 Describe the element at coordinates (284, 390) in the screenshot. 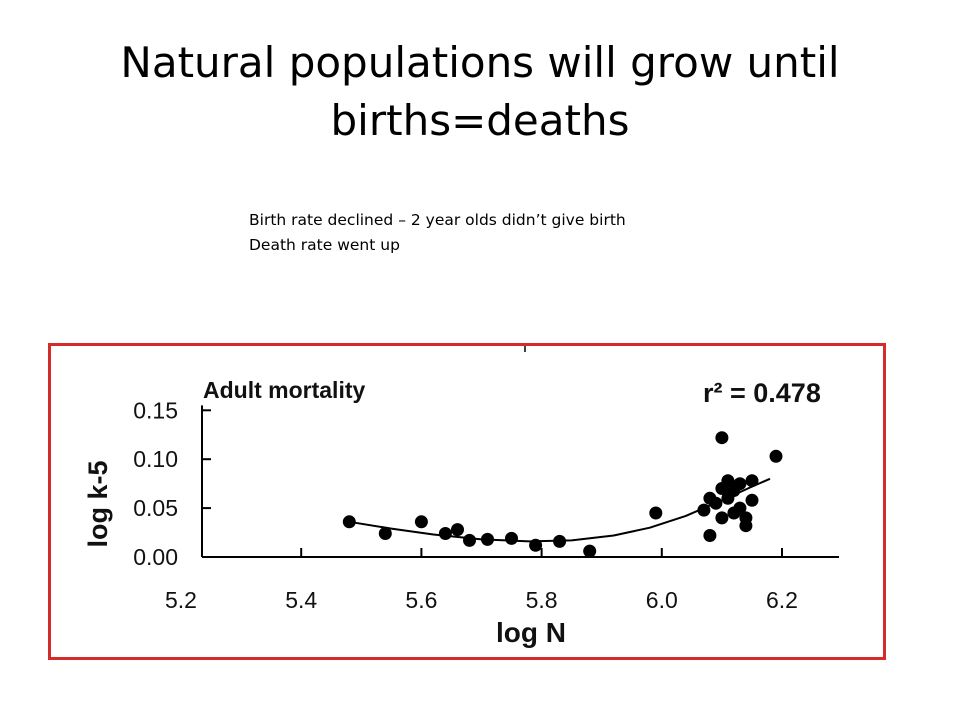

I see `chart-title: Adult mortality` at that location.